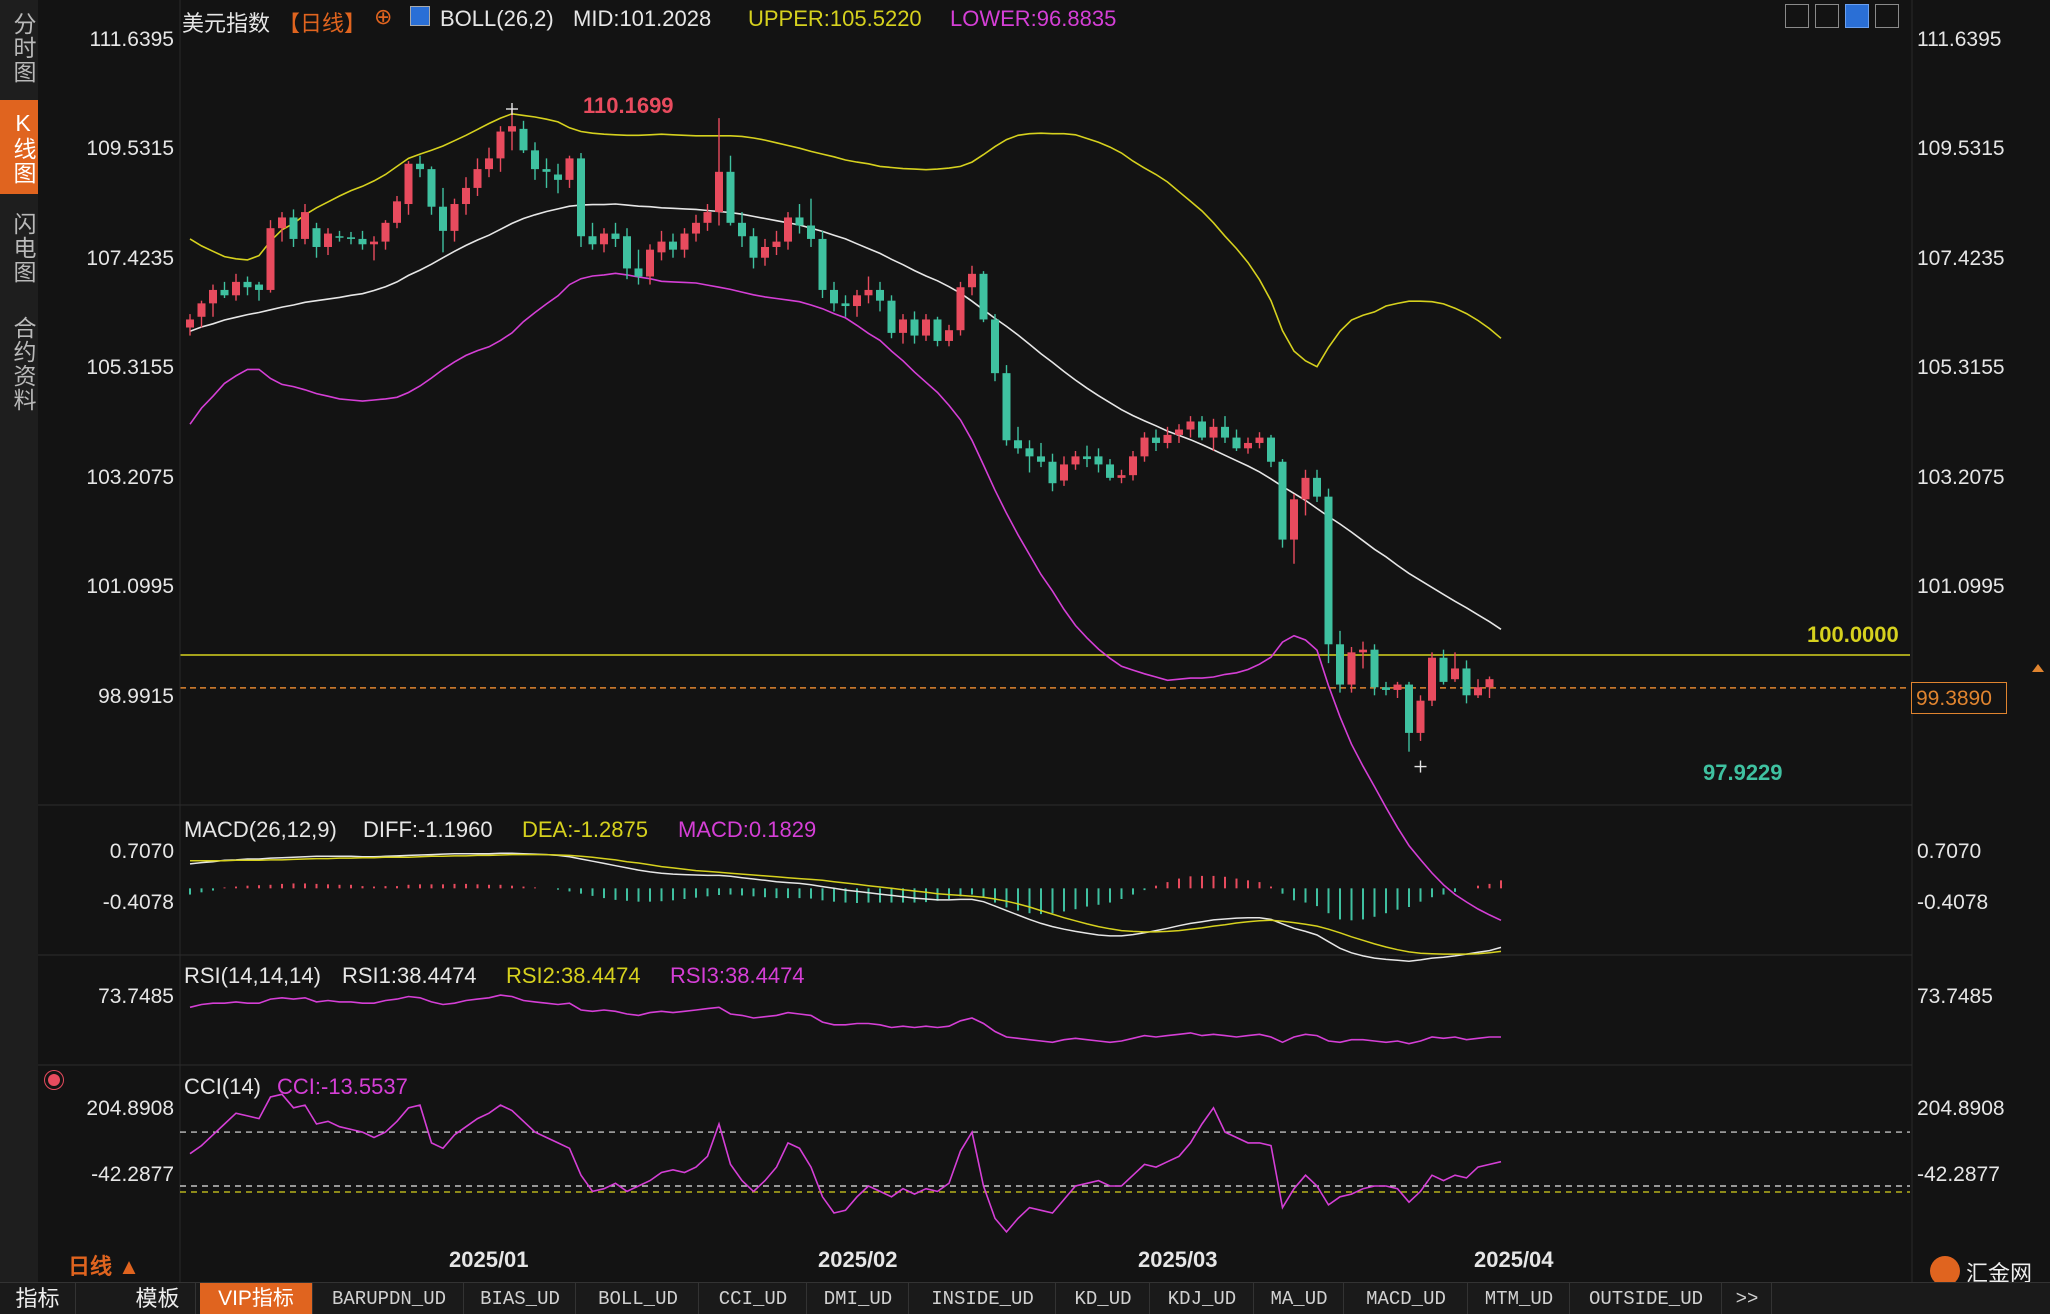 This screenshot has width=2050, height=1314. I want to click on sun-icon, so click(54, 1080).